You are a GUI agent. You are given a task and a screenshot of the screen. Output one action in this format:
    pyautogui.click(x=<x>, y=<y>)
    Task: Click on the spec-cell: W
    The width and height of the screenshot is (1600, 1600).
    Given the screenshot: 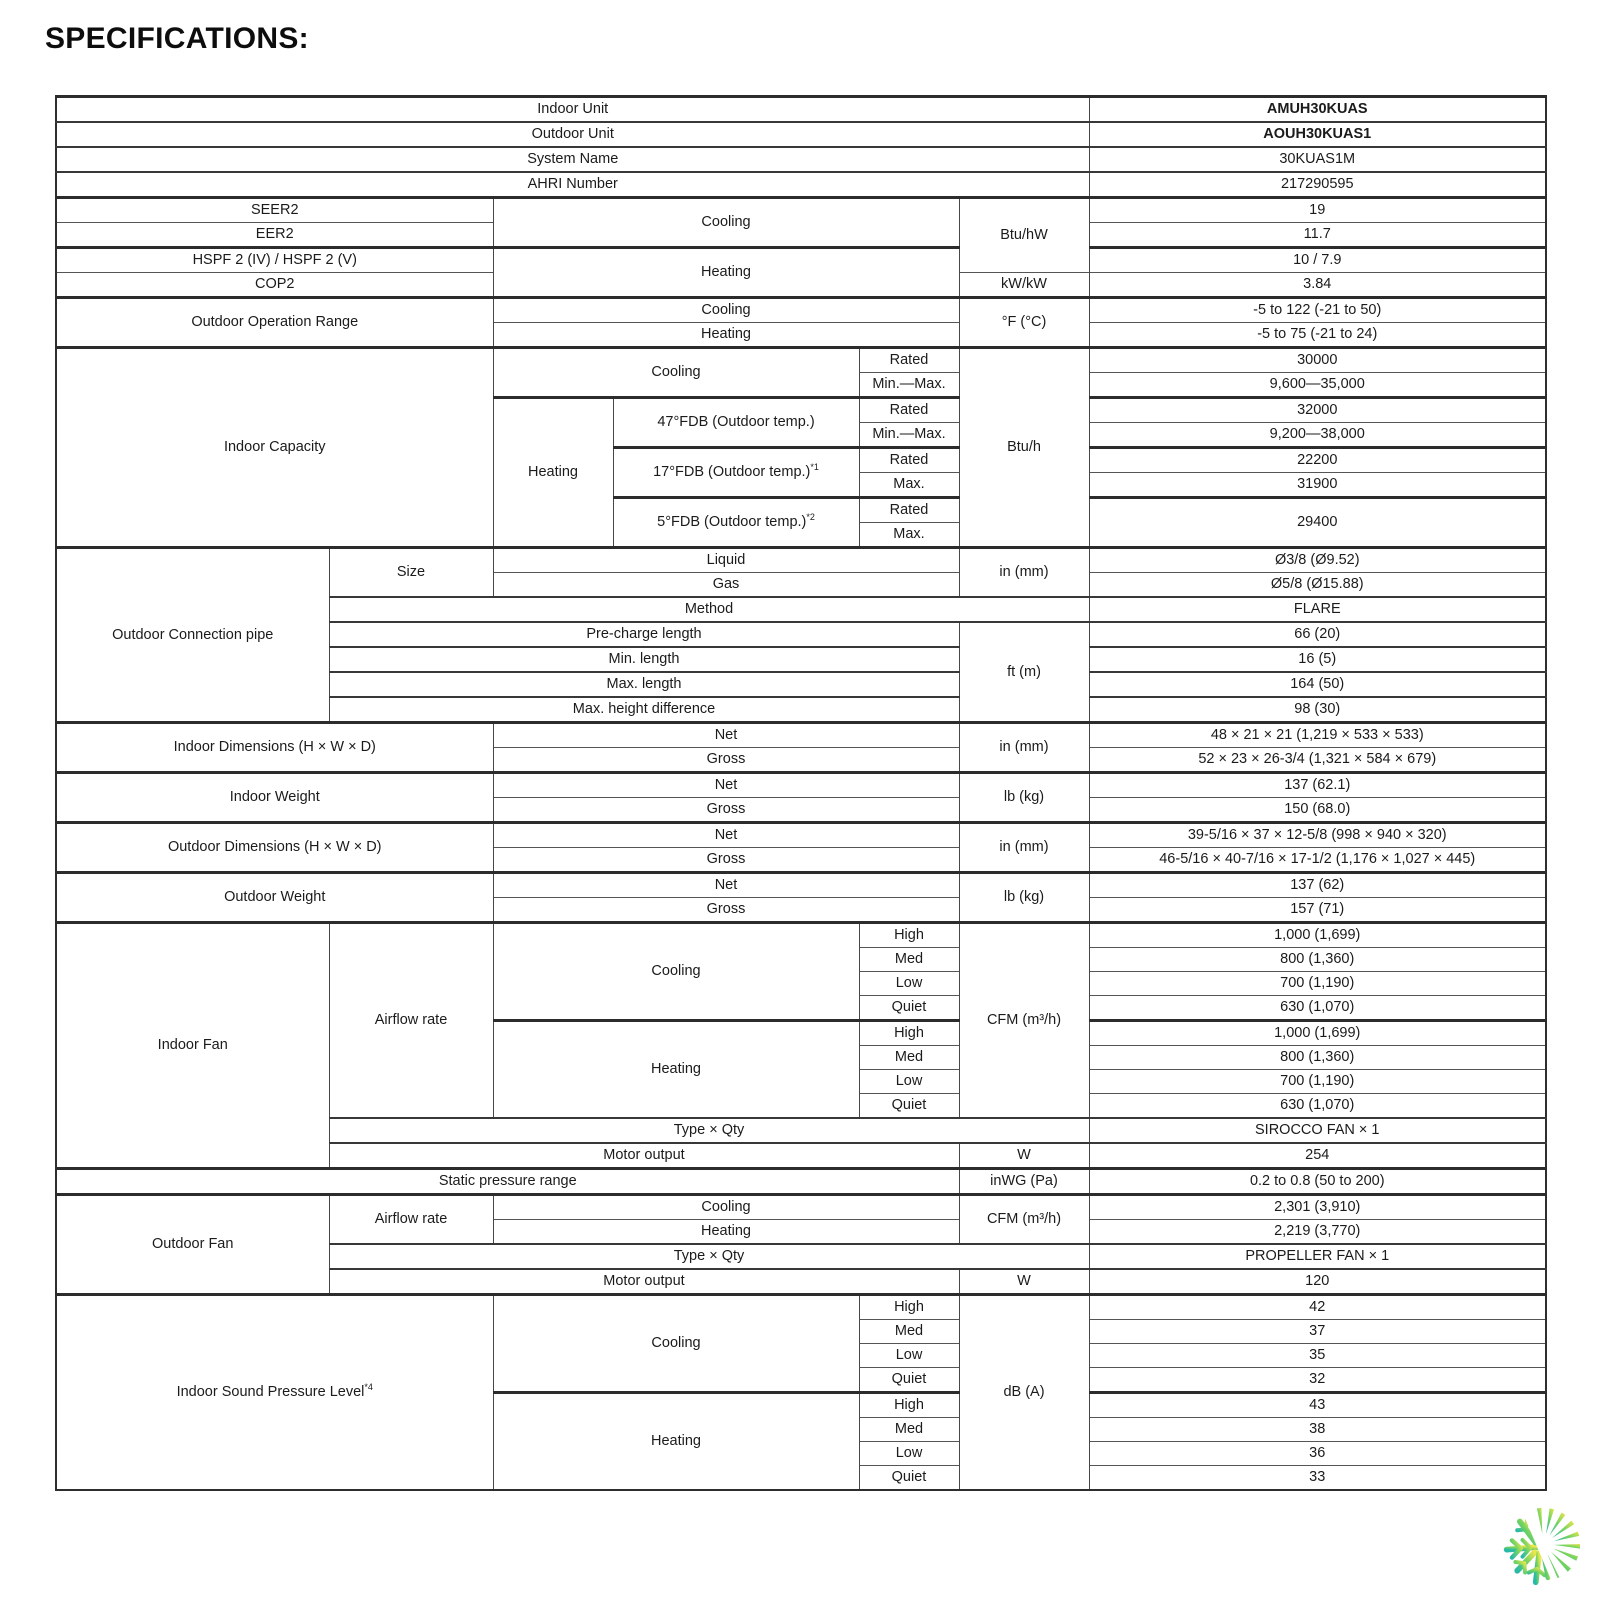 What is the action you would take?
    pyautogui.click(x=1024, y=1155)
    